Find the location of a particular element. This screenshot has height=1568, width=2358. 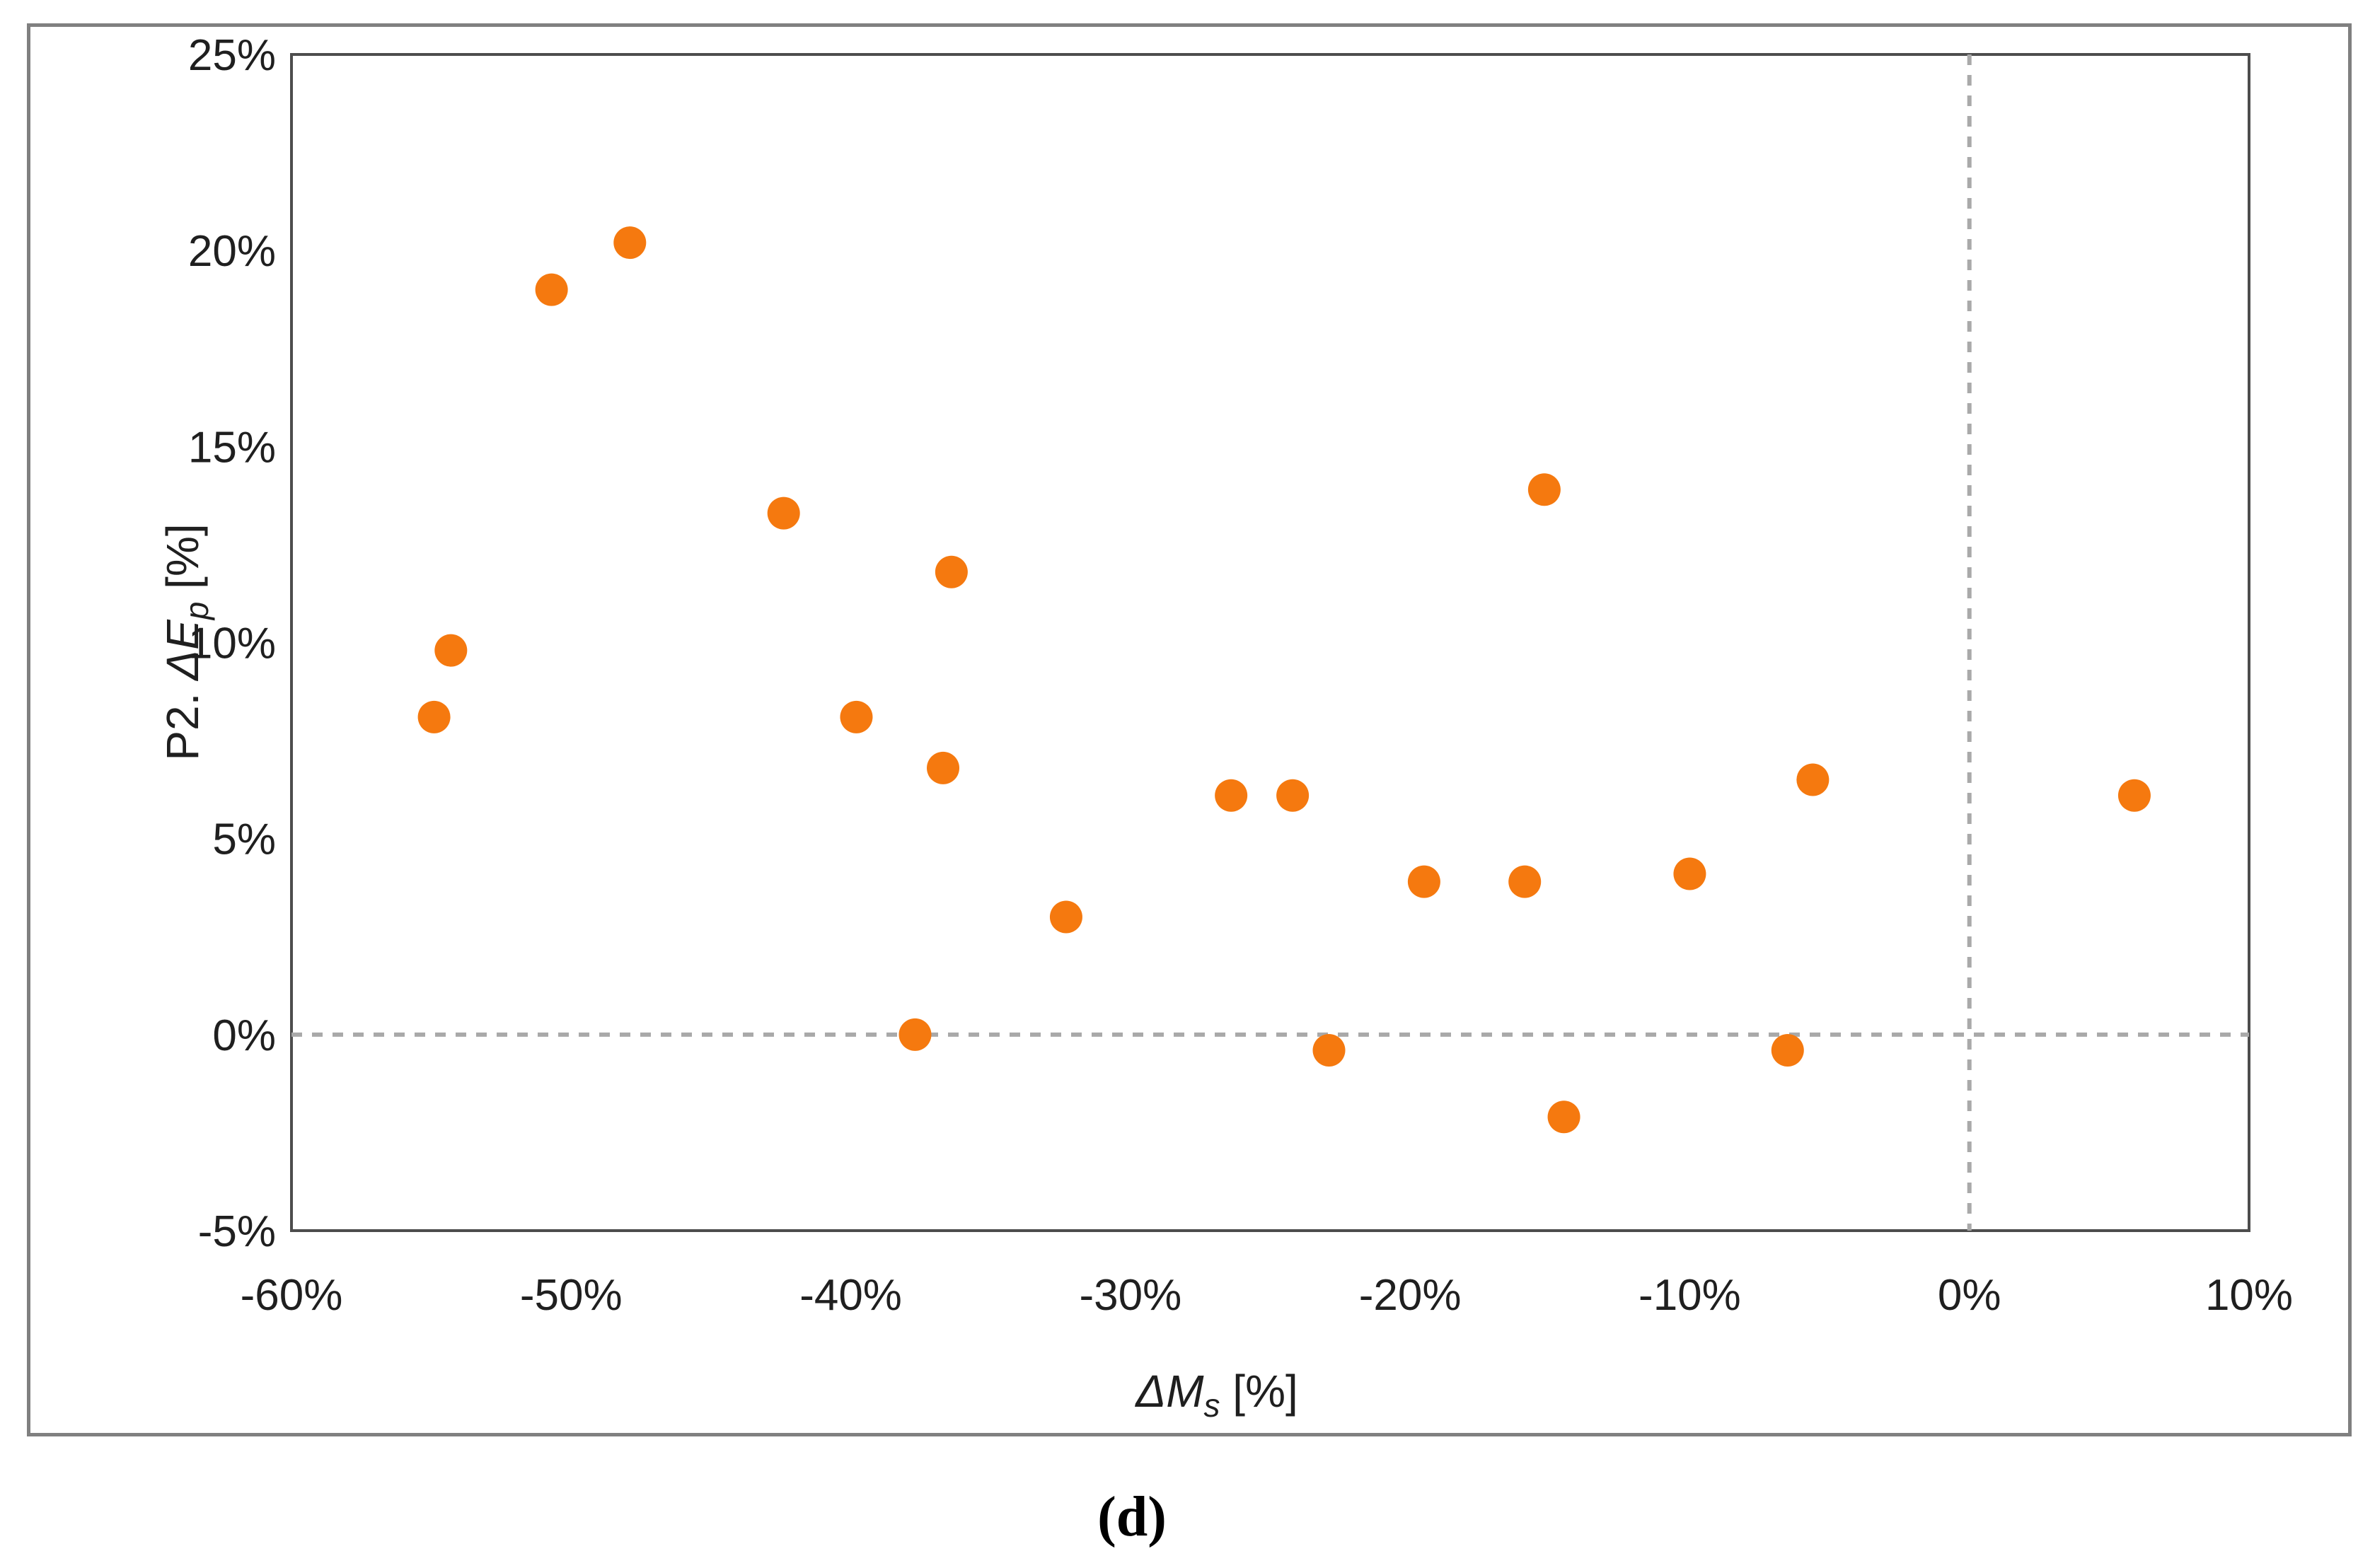

x-tick-label: -60% is located at coordinates (292, 1295).